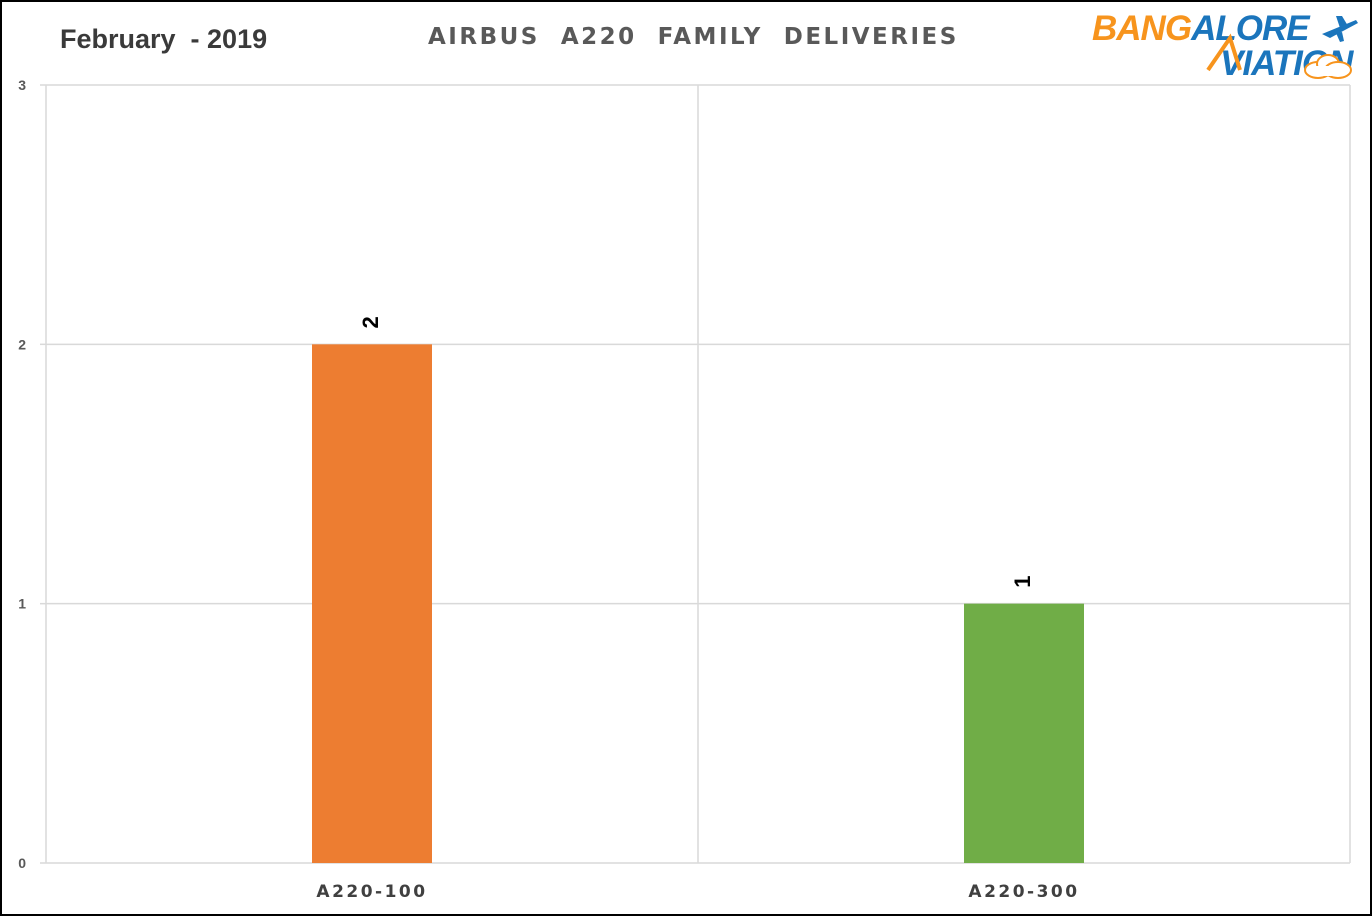 The image size is (1372, 916). Describe the element at coordinates (1328, 66) in the screenshot. I see `cloud-icon` at that location.